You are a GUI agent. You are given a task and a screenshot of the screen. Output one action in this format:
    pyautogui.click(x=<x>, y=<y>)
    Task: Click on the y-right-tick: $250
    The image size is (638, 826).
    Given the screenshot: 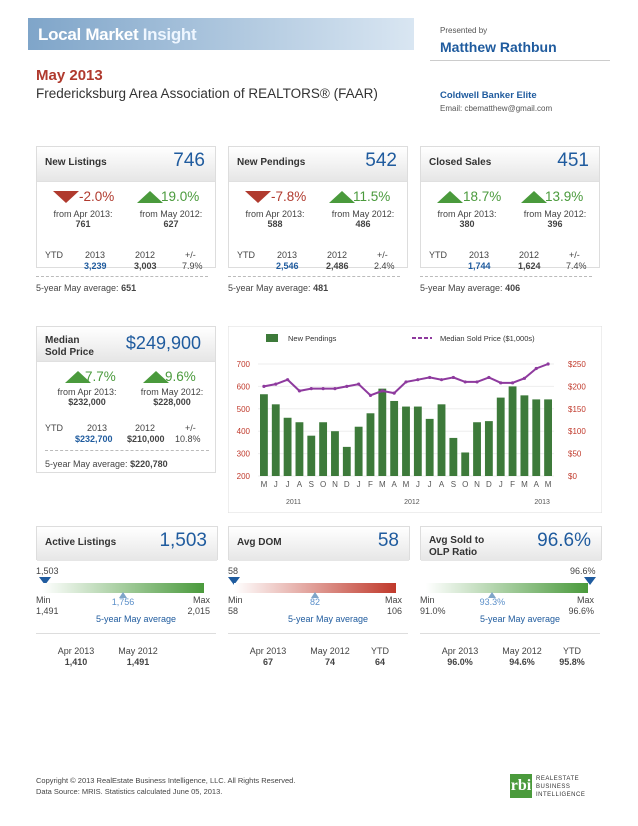 What is the action you would take?
    pyautogui.click(x=577, y=364)
    